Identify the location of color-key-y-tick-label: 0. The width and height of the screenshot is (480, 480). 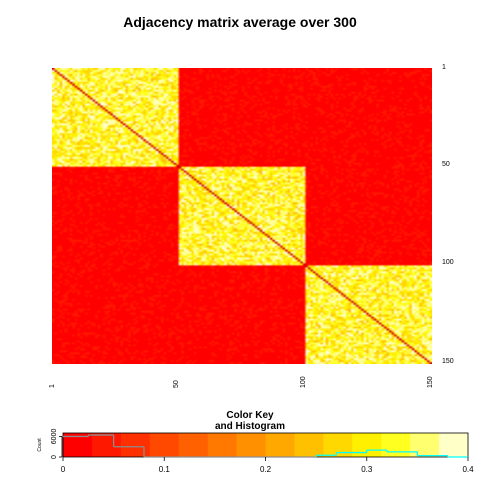
(54, 457).